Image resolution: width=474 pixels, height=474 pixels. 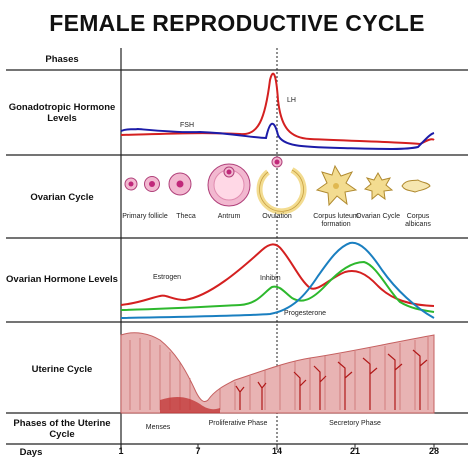 What do you see at coordinates (237, 23) in the screenshot?
I see `diagram-title: FEMALE REPRODUCTIVE CYCLE` at bounding box center [237, 23].